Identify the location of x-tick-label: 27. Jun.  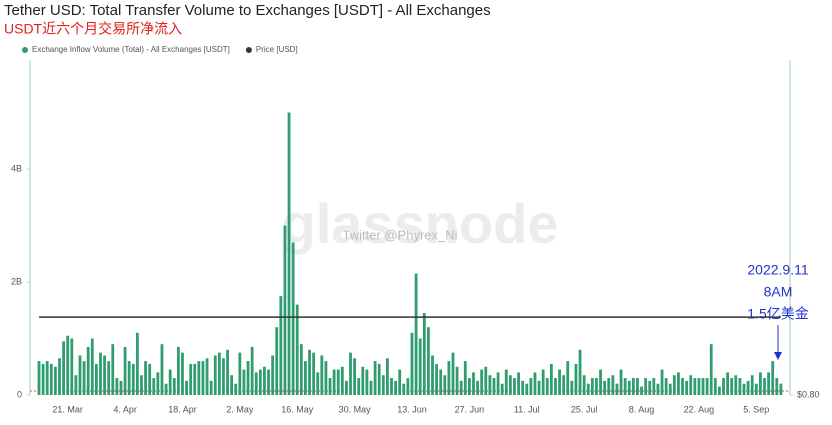
(470, 409).